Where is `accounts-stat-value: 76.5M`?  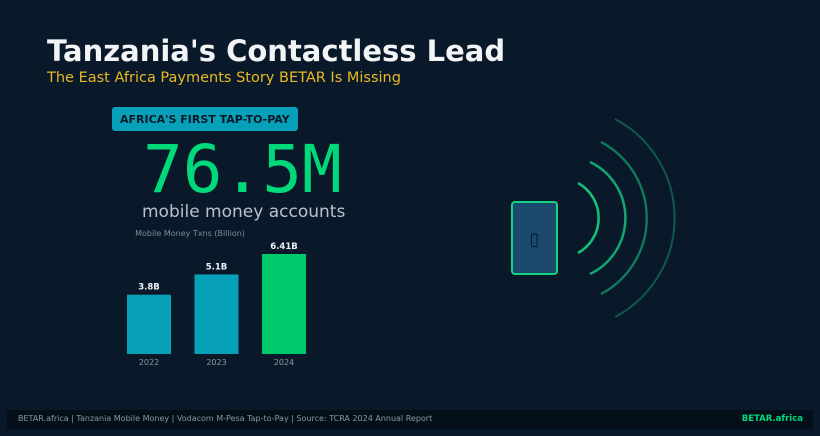
accounts-stat-value: 76.5M is located at coordinates (242, 169).